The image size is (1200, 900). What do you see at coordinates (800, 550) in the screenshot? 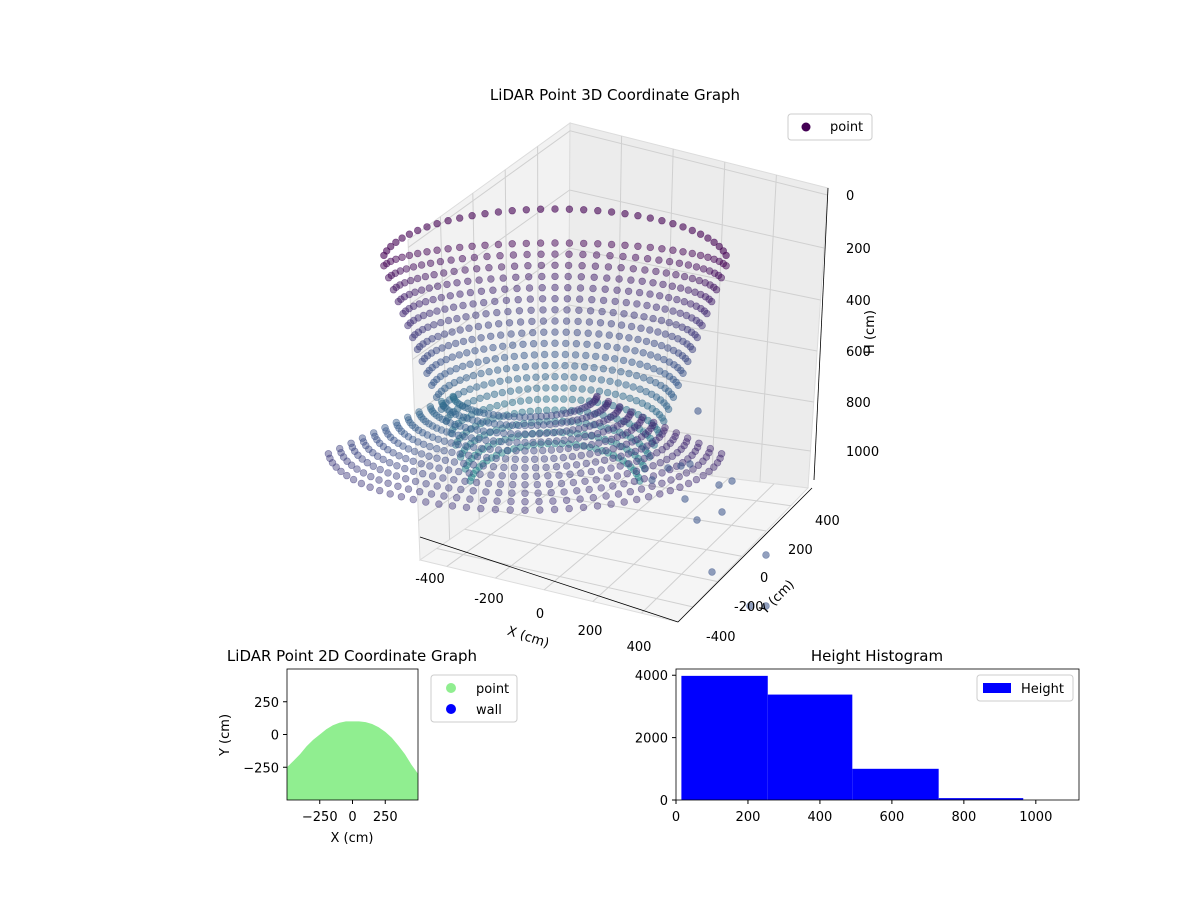
I see `y-tick-label: 200` at bounding box center [800, 550].